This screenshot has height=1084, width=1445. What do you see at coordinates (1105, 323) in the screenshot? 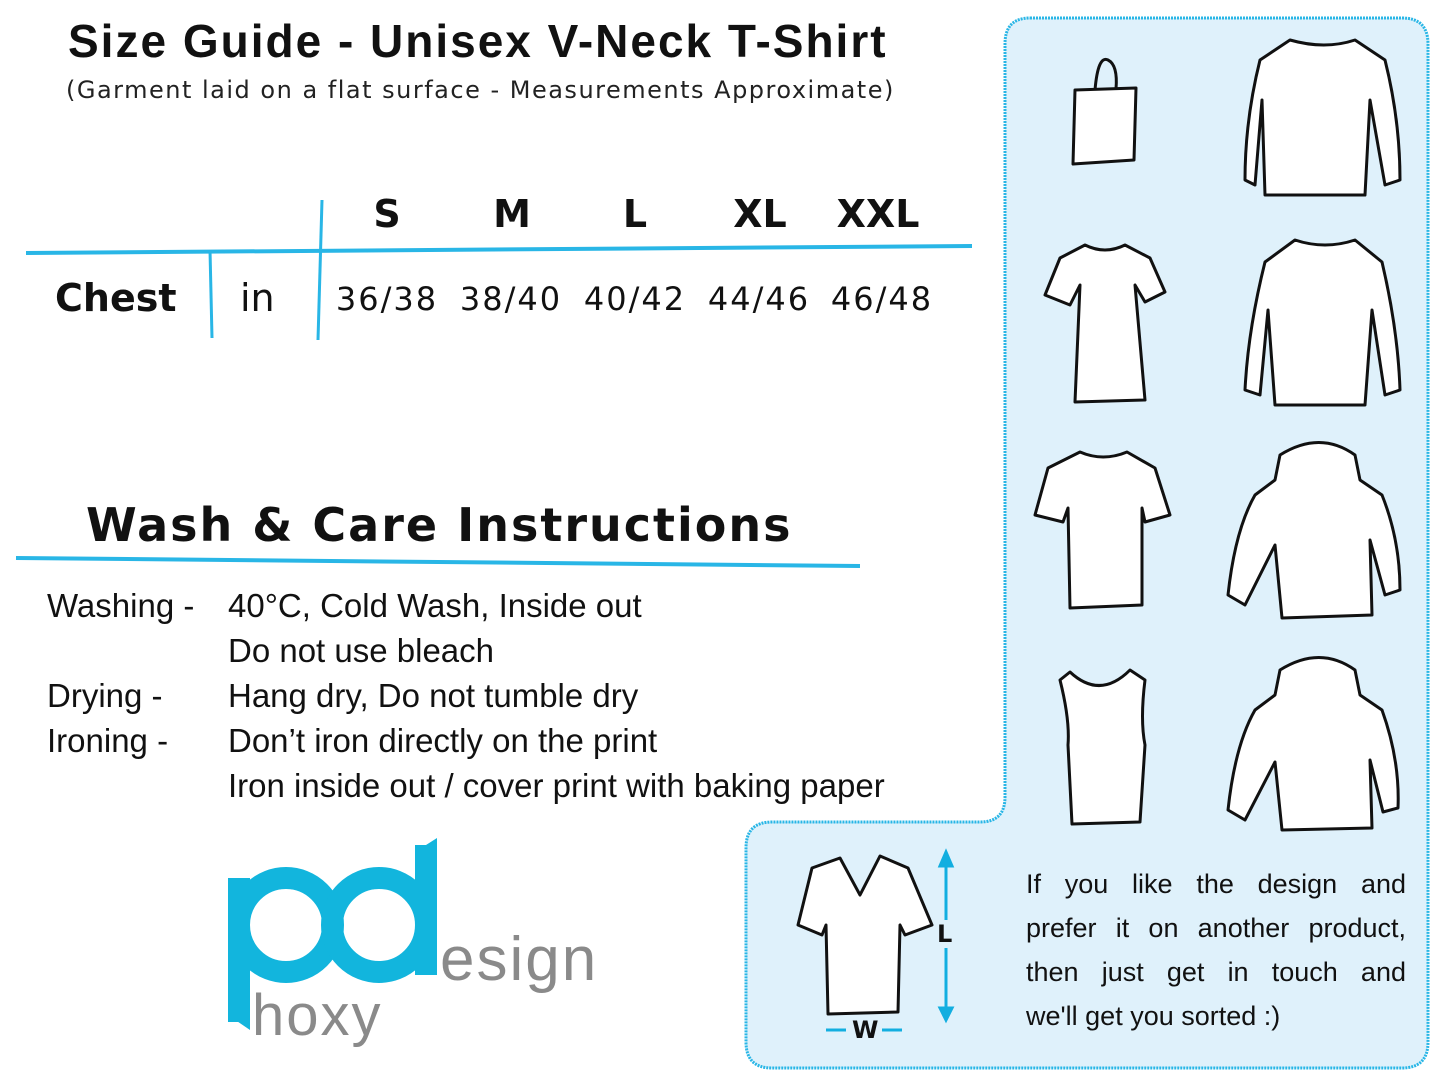
I see `womens-t-shirt-icon` at bounding box center [1105, 323].